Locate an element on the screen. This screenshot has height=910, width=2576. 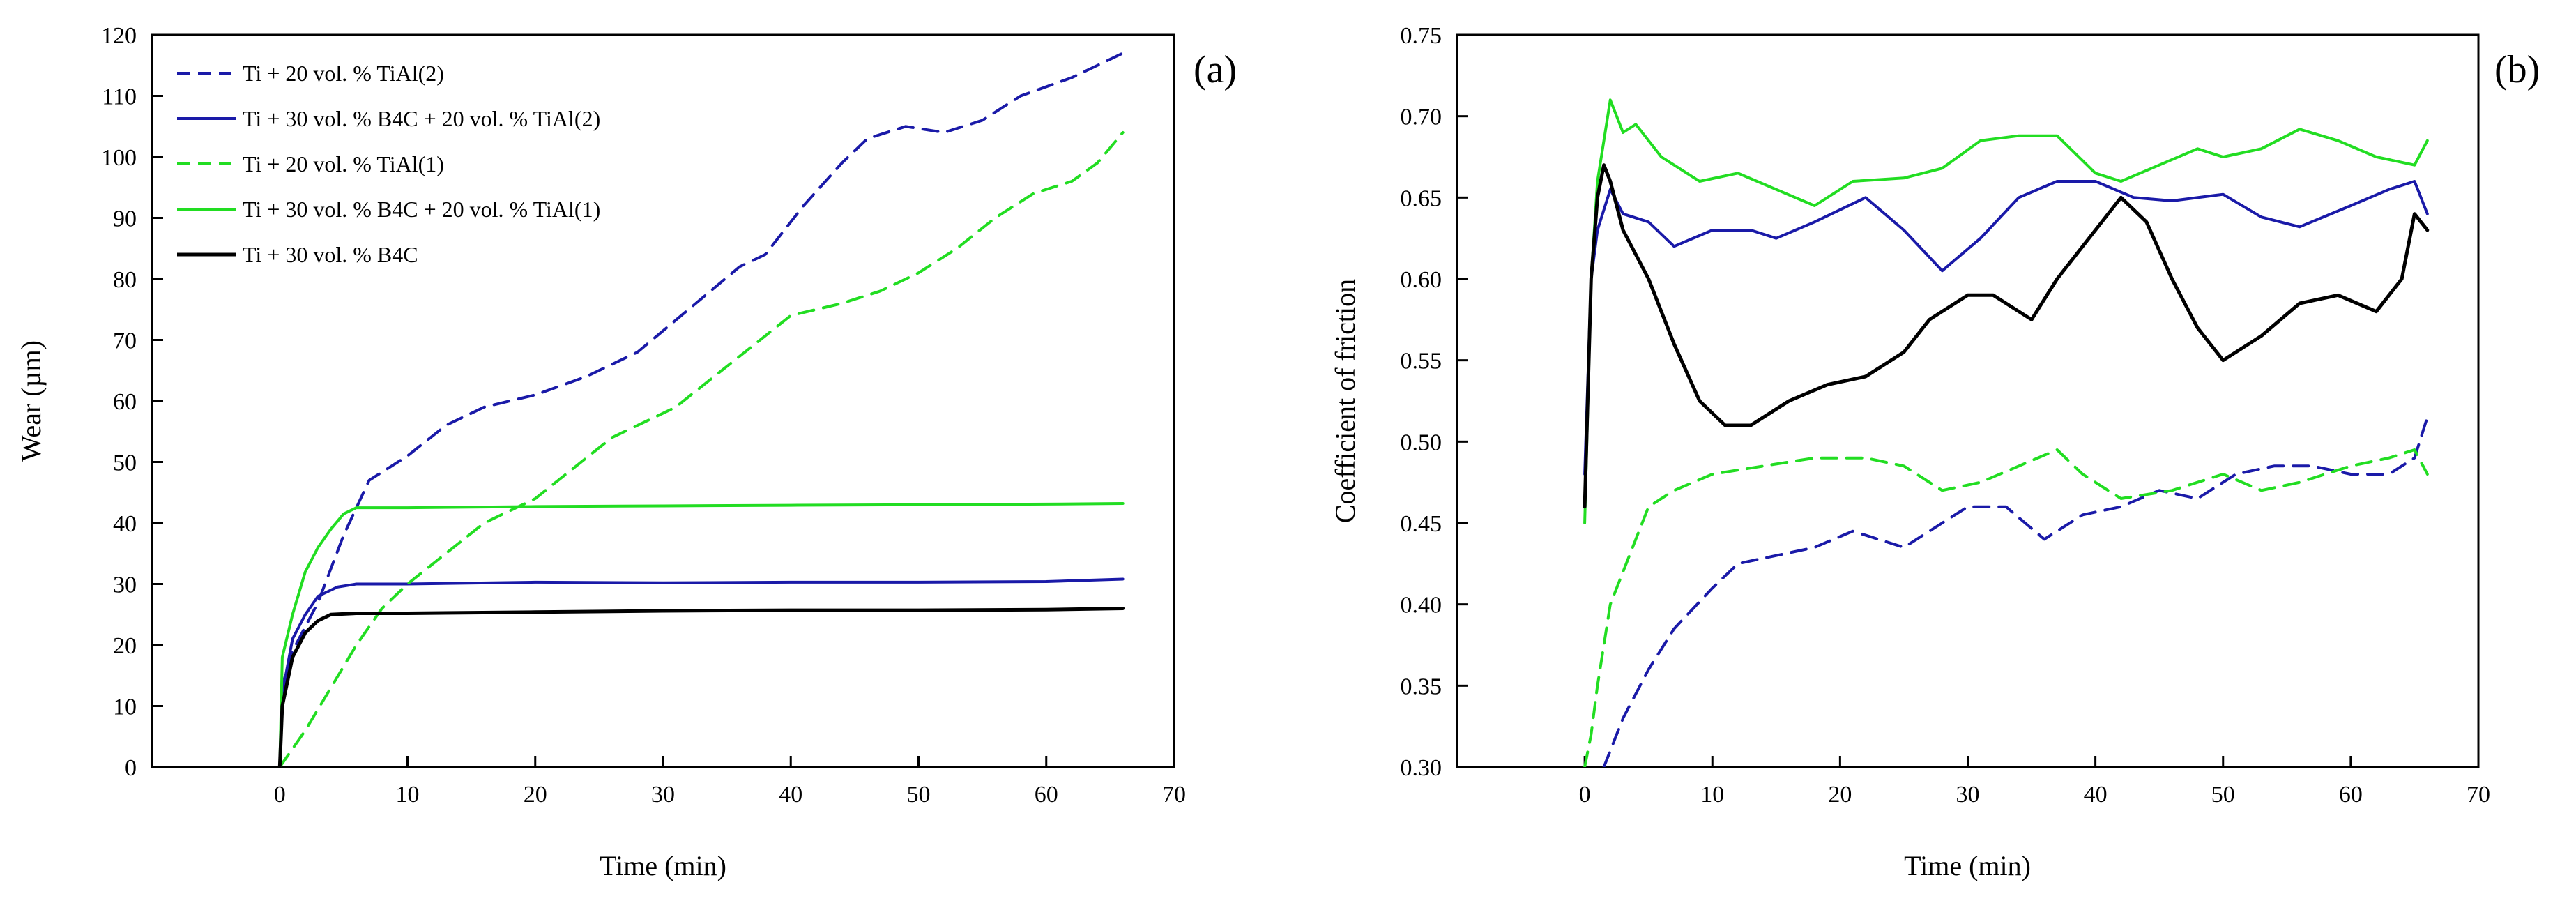
y-tick-label-b: 0.35 is located at coordinates (1421, 686).